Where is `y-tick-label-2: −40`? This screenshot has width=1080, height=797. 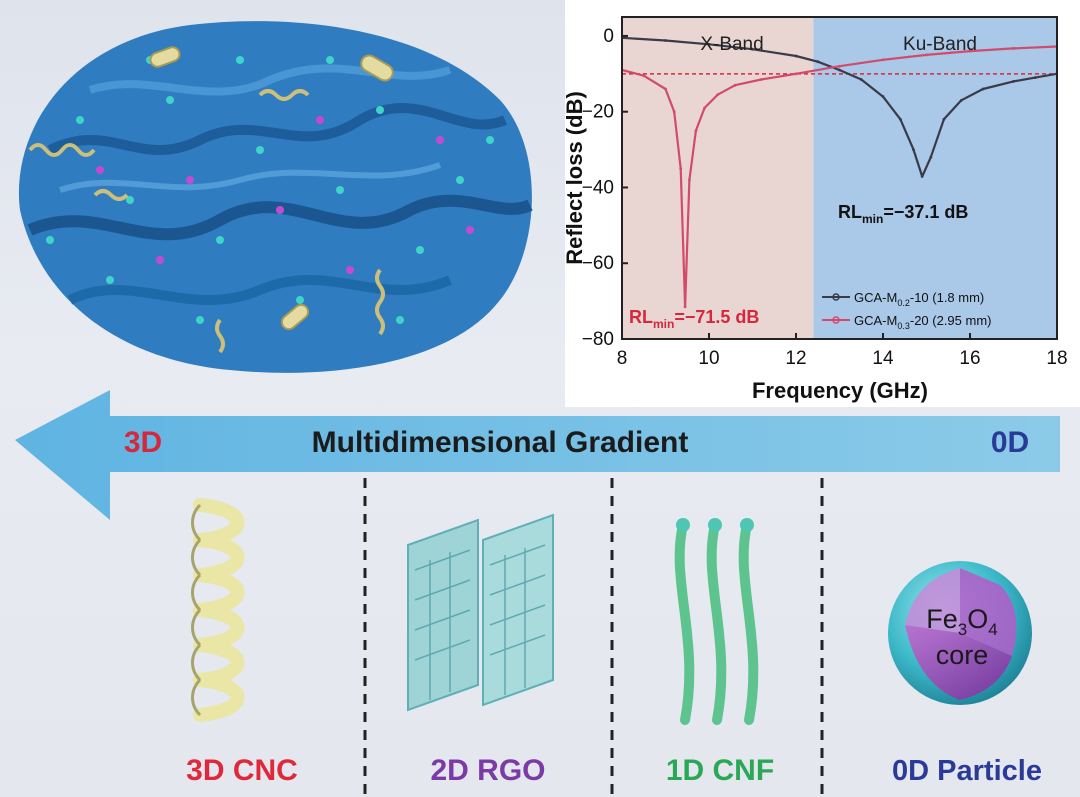
y-tick-label-2: −40 is located at coordinates (598, 187).